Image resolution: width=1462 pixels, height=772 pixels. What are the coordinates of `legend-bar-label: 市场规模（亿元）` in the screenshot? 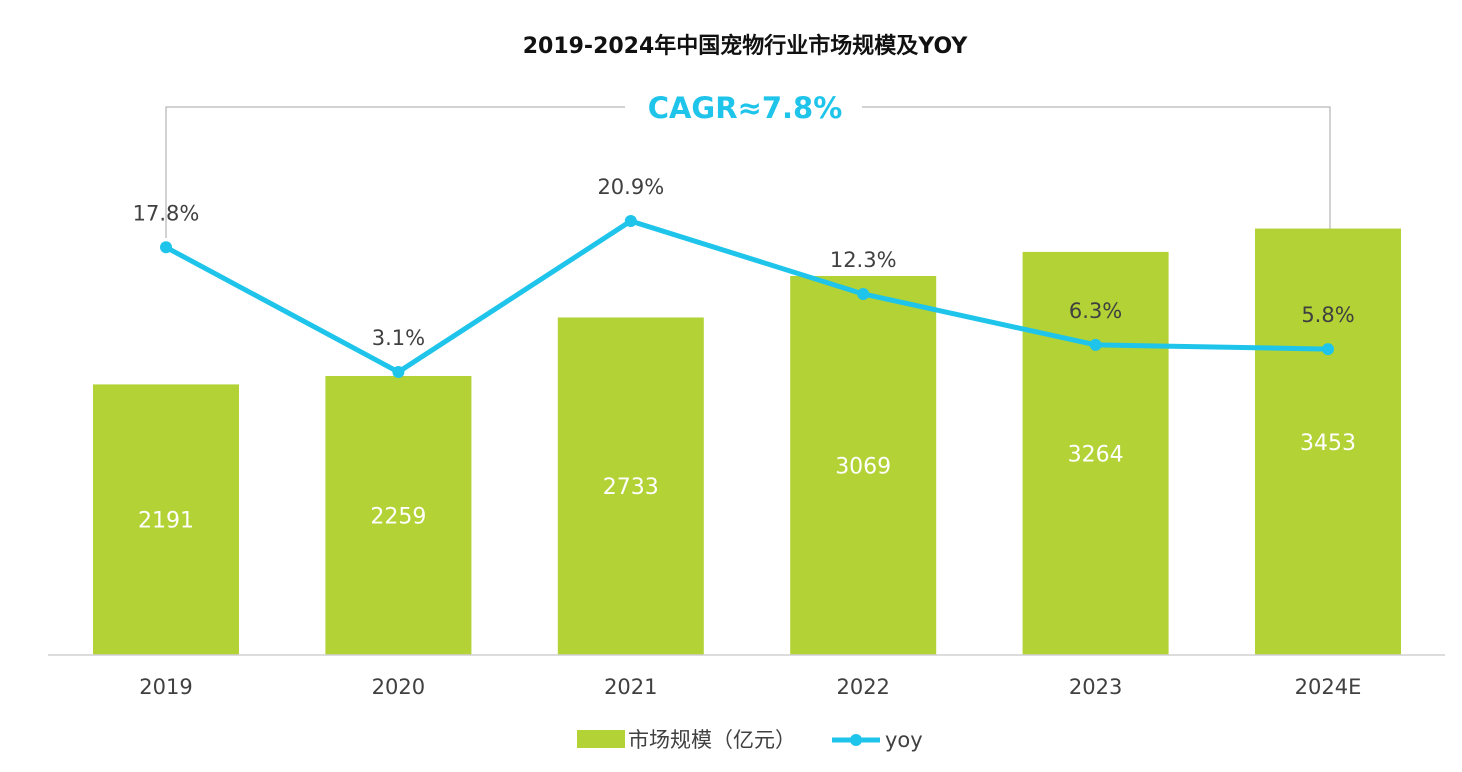 It's located at (712, 740).